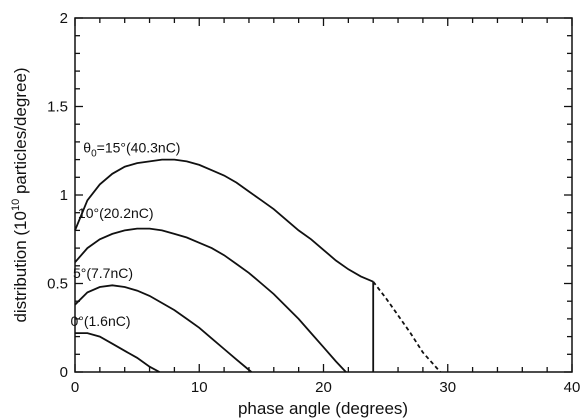 Image resolution: width=581 pixels, height=419 pixels. Describe the element at coordinates (64, 372) in the screenshot. I see `y-tick-label: 0` at that location.